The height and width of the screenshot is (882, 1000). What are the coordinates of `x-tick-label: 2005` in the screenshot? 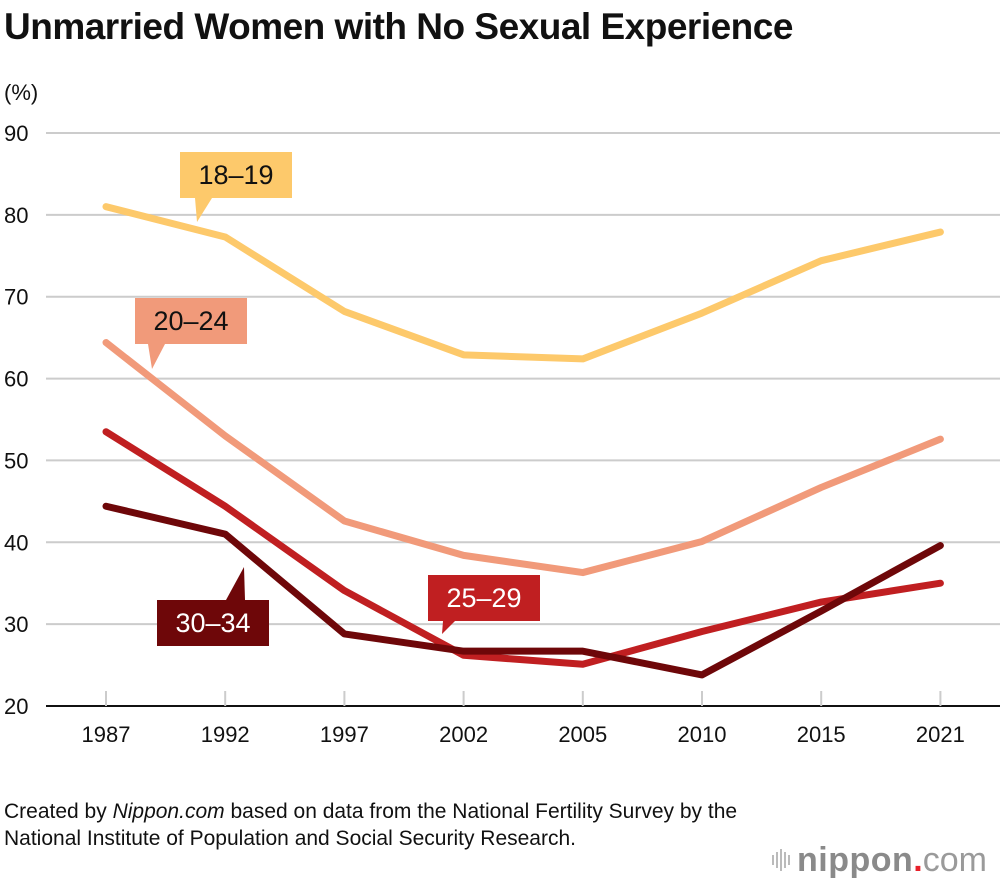 It's located at (582, 734).